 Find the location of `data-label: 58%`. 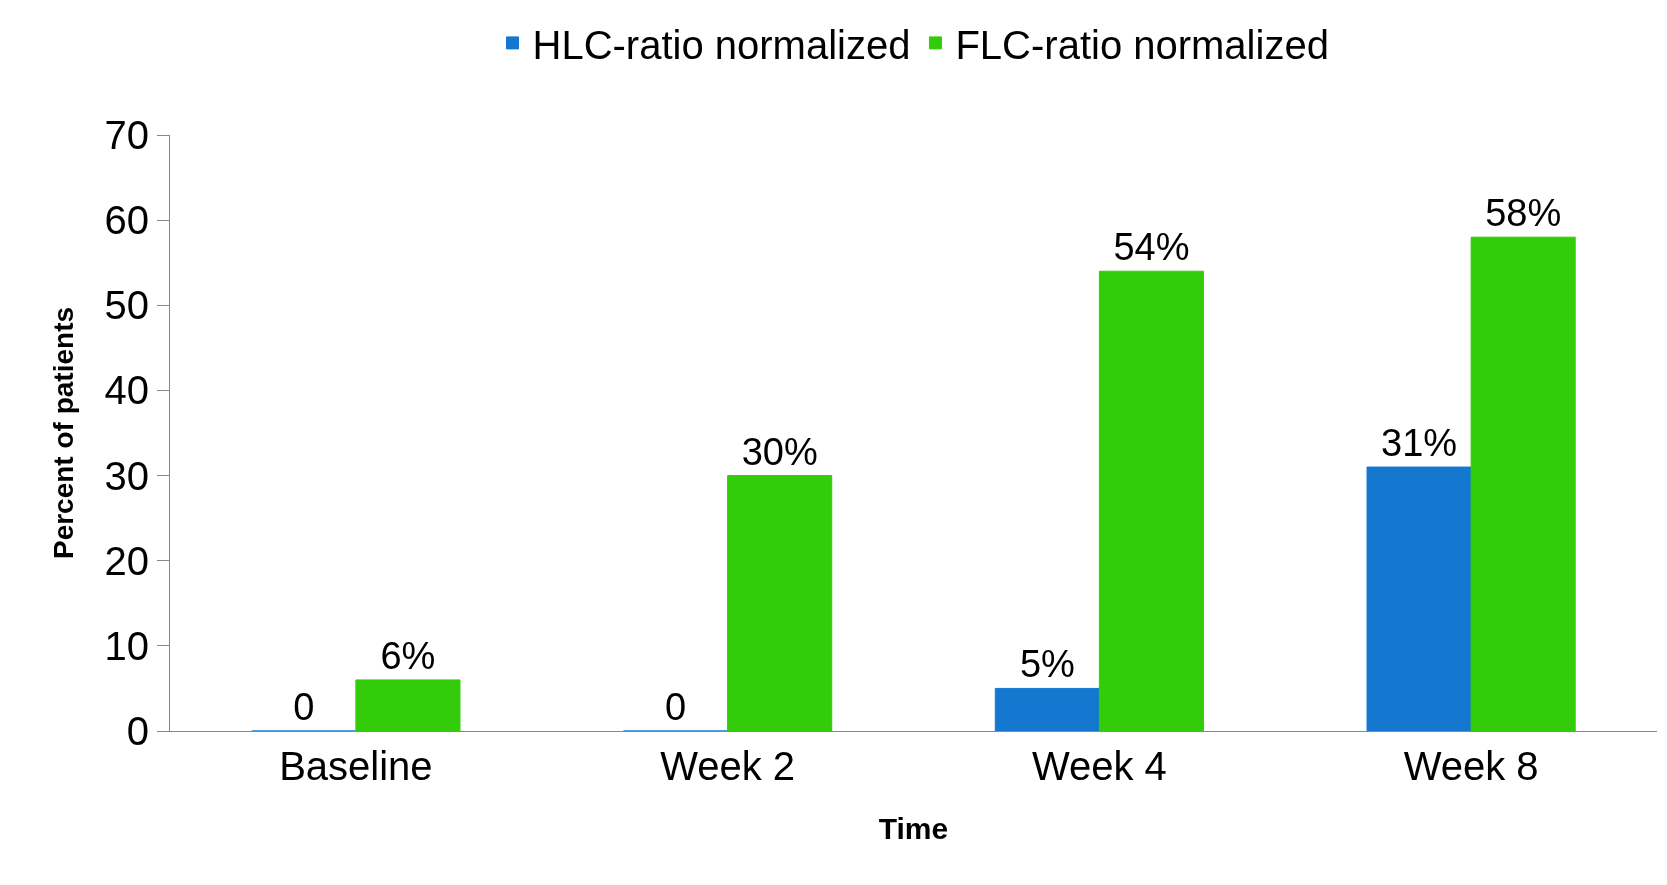

data-label: 58% is located at coordinates (1523, 213).